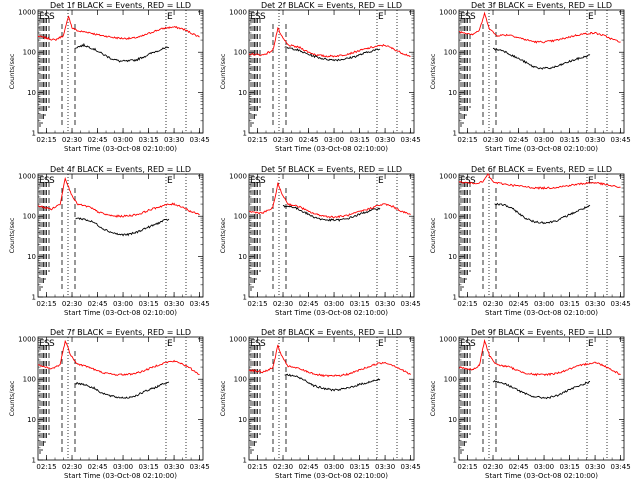  I want to click on panel-title: Det 2f BLACK = Events, RED = LLD, so click(331, 5).